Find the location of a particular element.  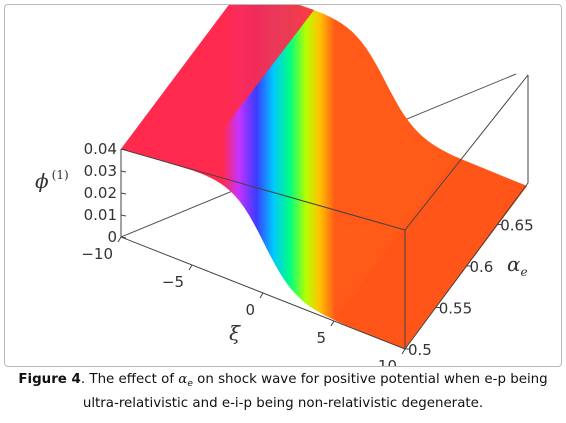

z-tick-label: 0.02 is located at coordinates (100, 193).